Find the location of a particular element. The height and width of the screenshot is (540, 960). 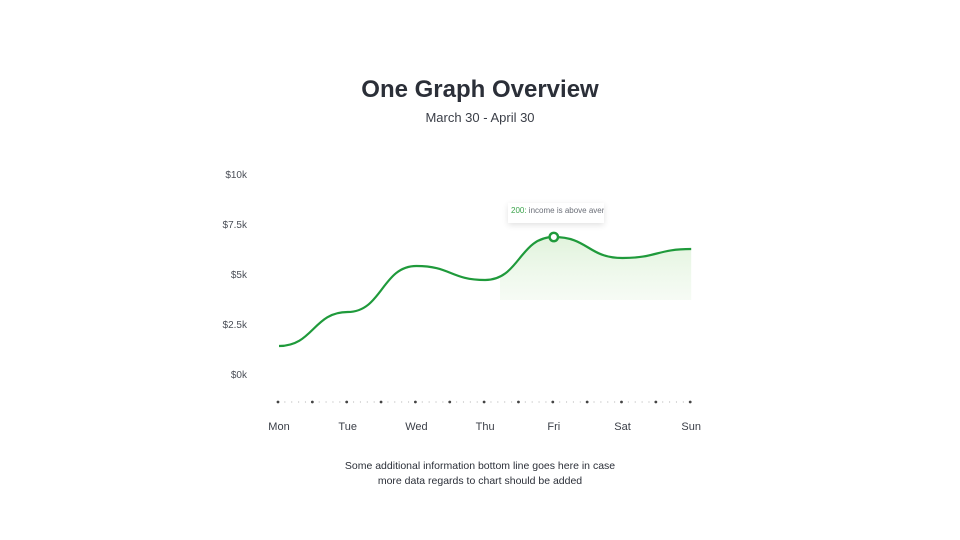

x-axis-dots is located at coordinates (484, 402).